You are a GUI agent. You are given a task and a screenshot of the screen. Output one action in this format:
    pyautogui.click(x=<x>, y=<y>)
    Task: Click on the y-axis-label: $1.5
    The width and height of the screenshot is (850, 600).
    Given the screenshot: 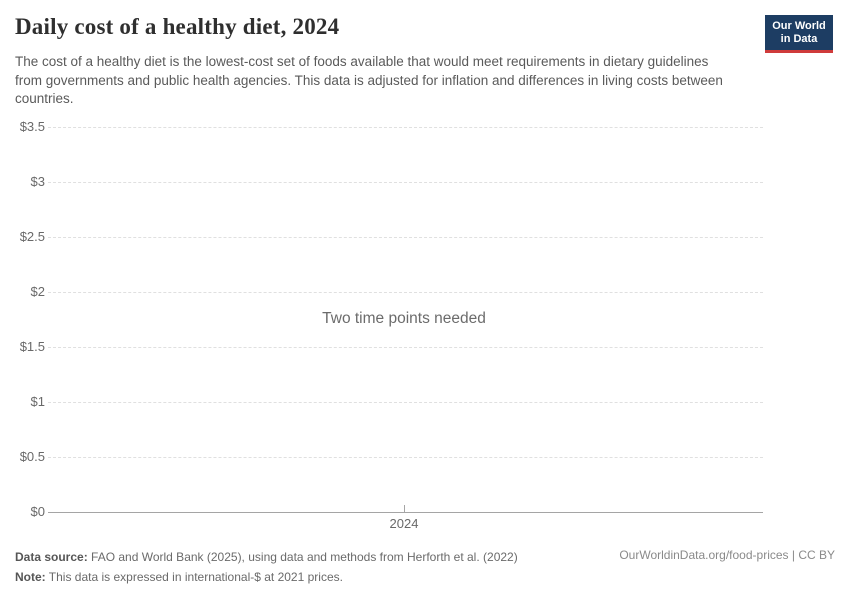 What is the action you would take?
    pyautogui.click(x=32, y=346)
    